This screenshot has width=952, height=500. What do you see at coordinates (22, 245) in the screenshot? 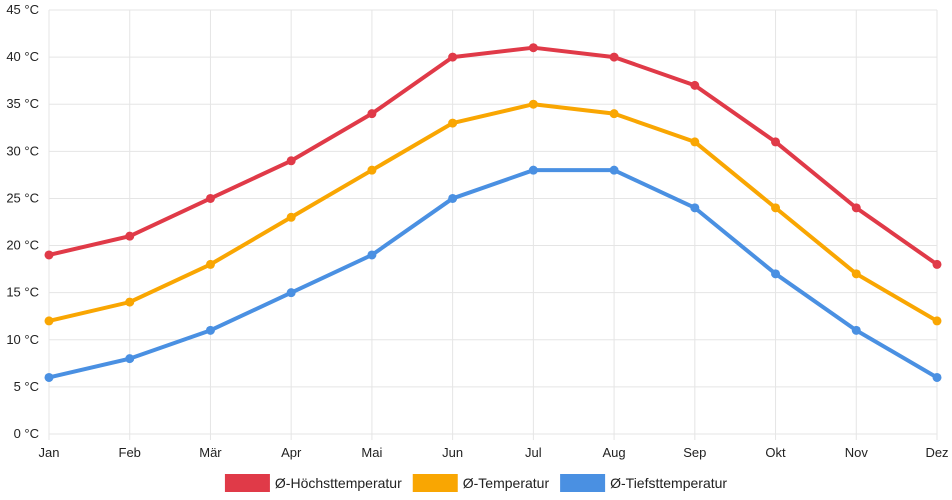
I see `y-tick-label: 20 °C` at bounding box center [22, 245].